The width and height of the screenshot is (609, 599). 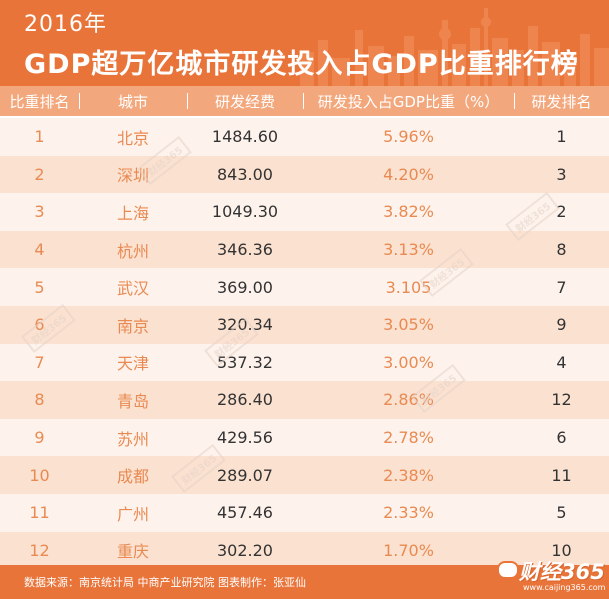 I want to click on rd-share-cell: 3.13%, so click(x=408, y=250).